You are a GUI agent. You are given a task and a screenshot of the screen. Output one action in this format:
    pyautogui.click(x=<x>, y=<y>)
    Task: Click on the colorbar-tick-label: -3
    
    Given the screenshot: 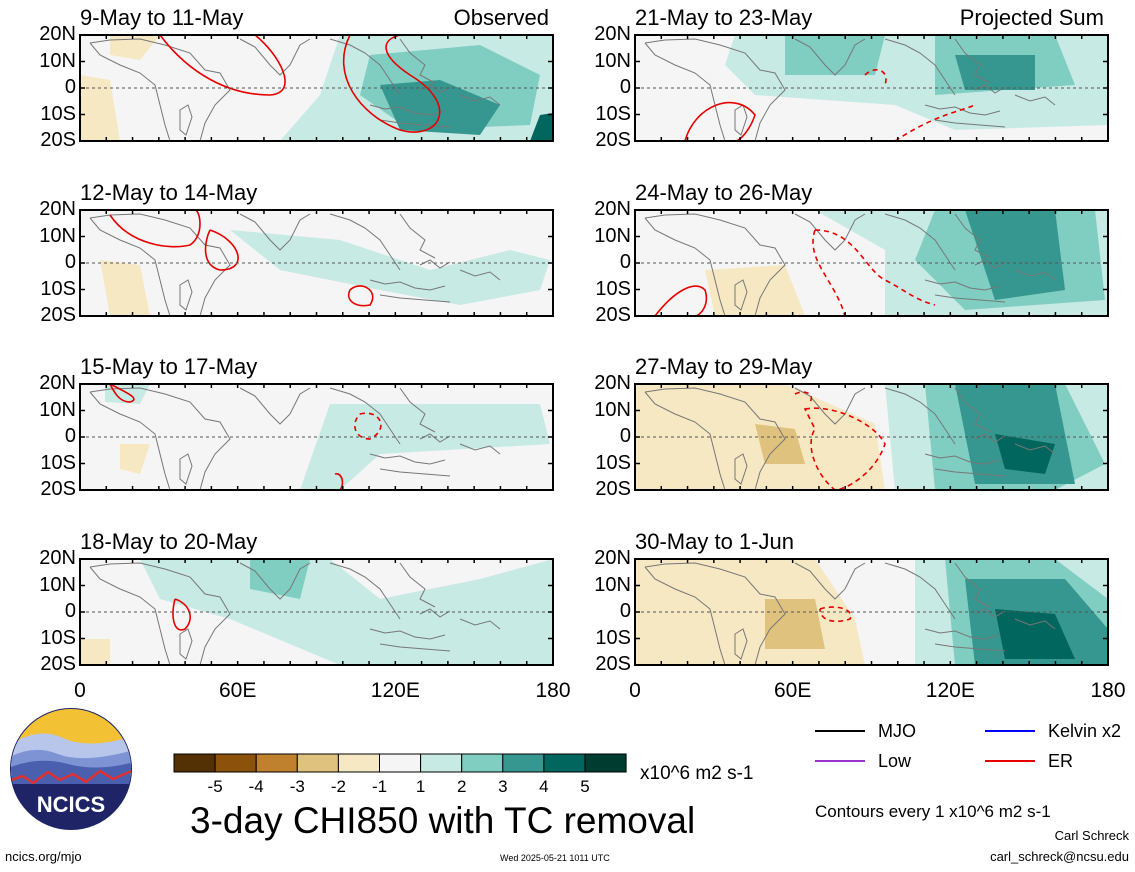 What is the action you would take?
    pyautogui.click(x=297, y=786)
    